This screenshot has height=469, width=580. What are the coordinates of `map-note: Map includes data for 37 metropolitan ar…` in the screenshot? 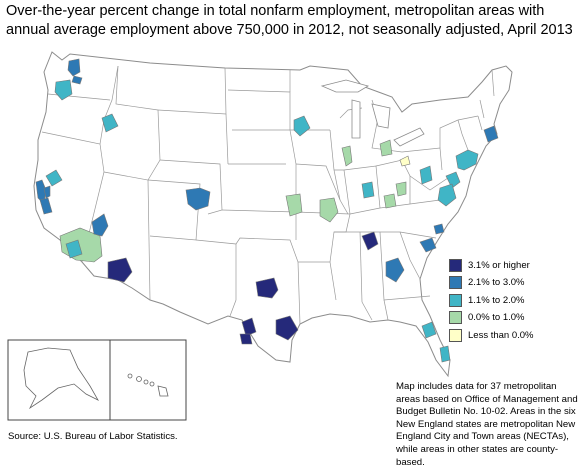 It's located at (487, 424).